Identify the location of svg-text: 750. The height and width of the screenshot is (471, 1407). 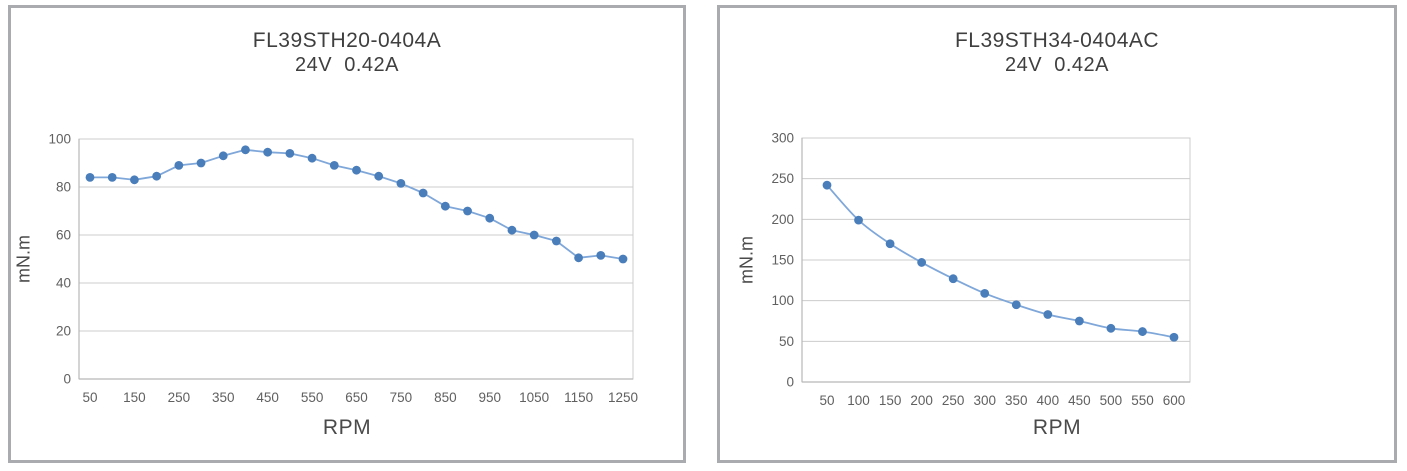
(401, 397).